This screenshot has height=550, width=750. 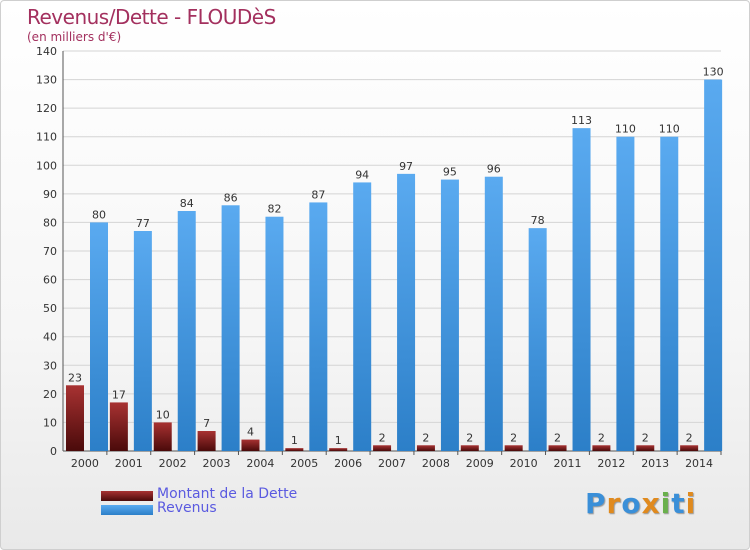 What do you see at coordinates (187, 508) in the screenshot?
I see `legend-label-revenue: Revenus` at bounding box center [187, 508].